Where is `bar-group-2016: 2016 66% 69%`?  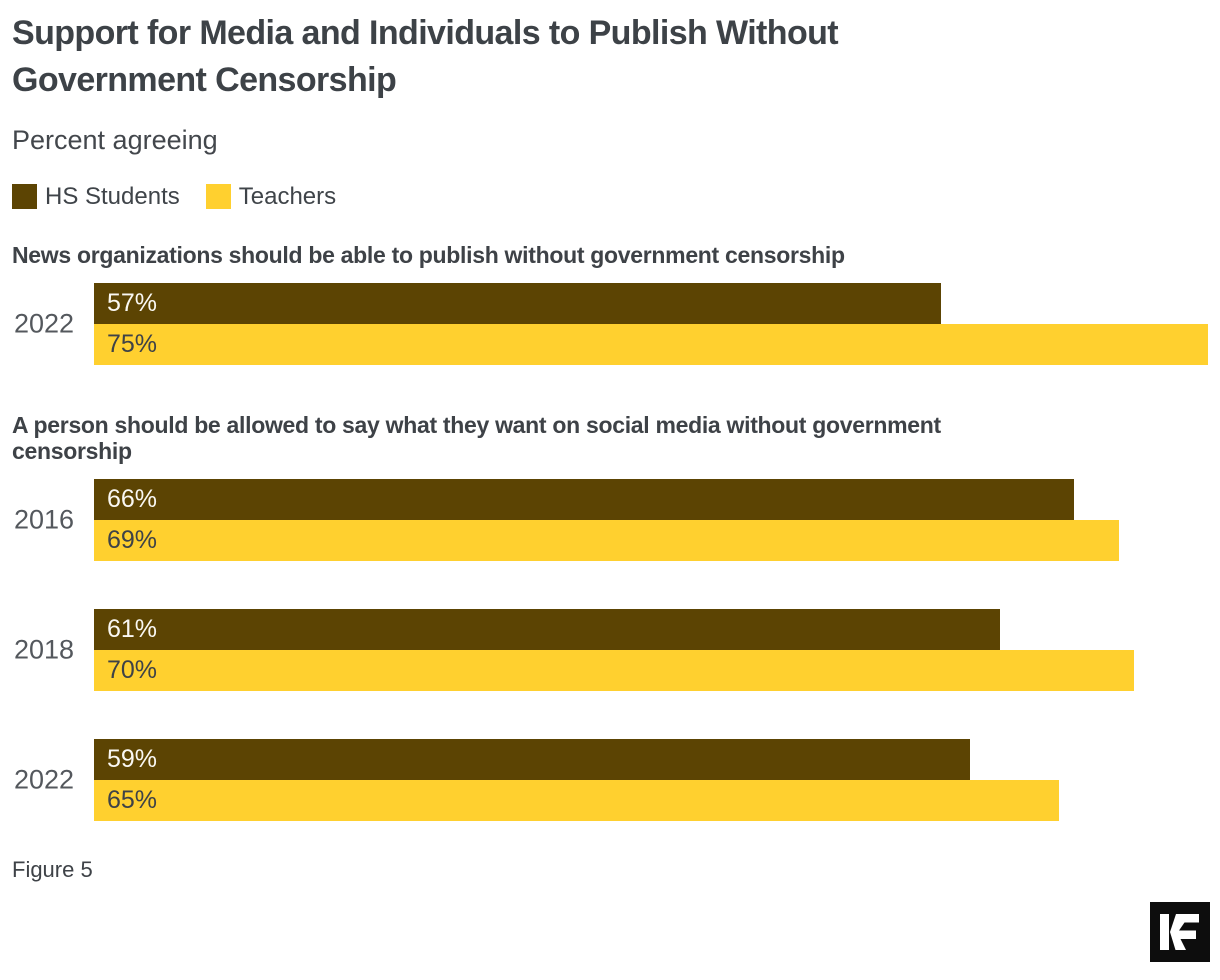 bar-group-2016: 2016 66% 69% is located at coordinates (611, 520).